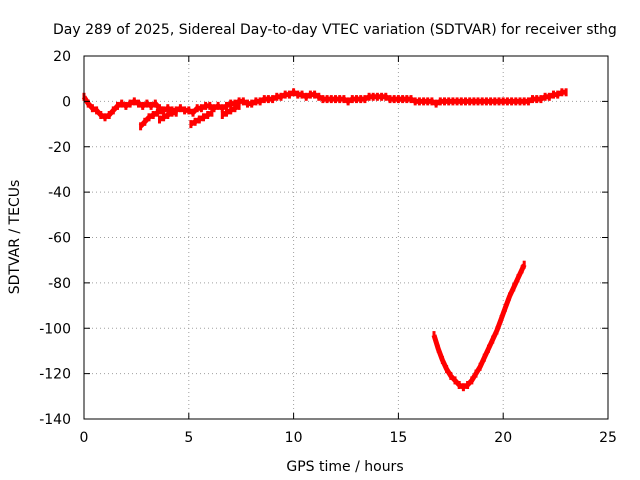 This screenshot has height=480, width=640. I want to click on y-tick-label: -80, so click(59, 284).